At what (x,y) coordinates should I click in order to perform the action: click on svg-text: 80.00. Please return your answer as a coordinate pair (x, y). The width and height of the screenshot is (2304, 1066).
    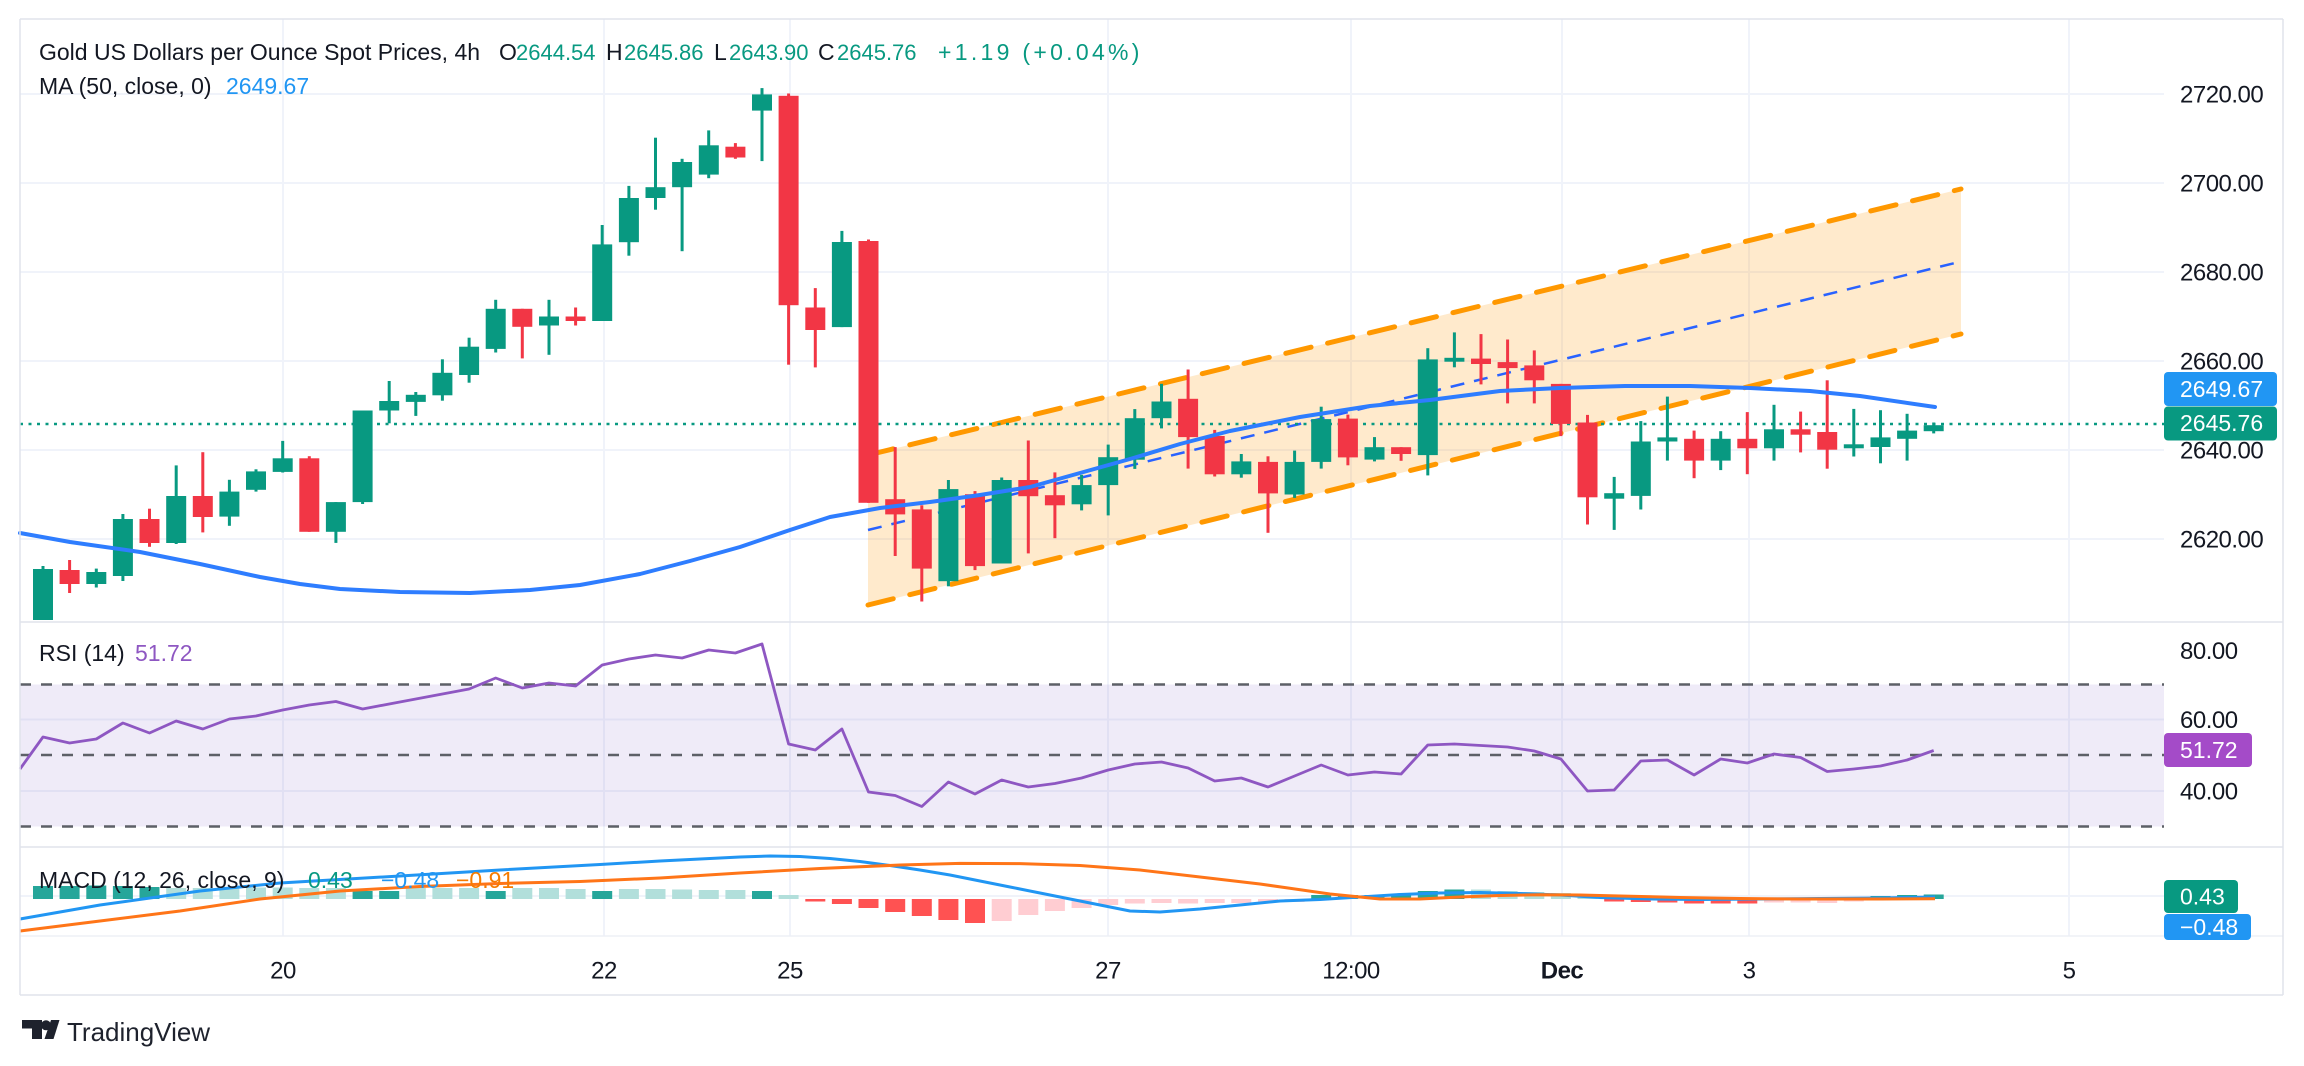
    Looking at the image, I should click on (2209, 651).